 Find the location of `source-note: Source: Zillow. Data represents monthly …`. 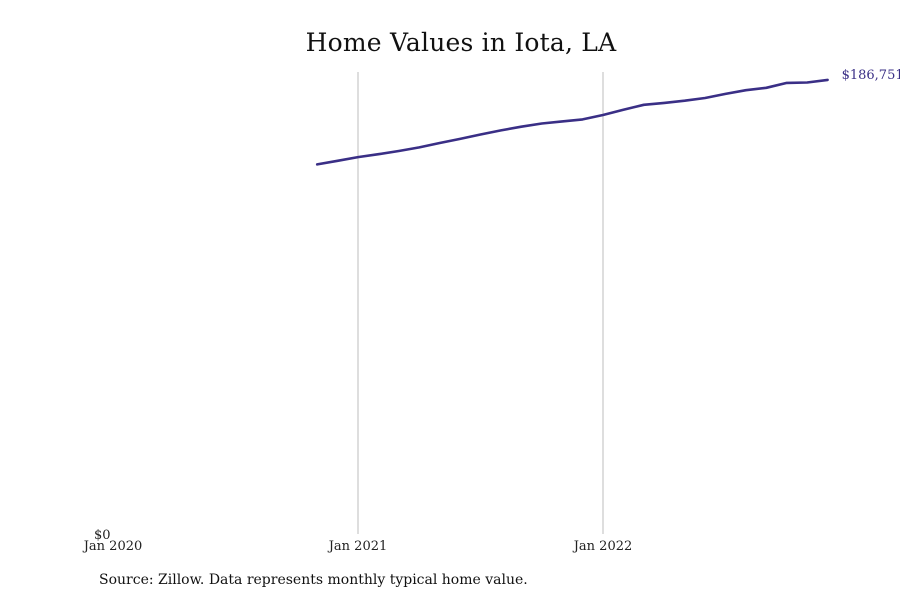

source-note: Source: Zillow. Data represents monthly … is located at coordinates (313, 580).